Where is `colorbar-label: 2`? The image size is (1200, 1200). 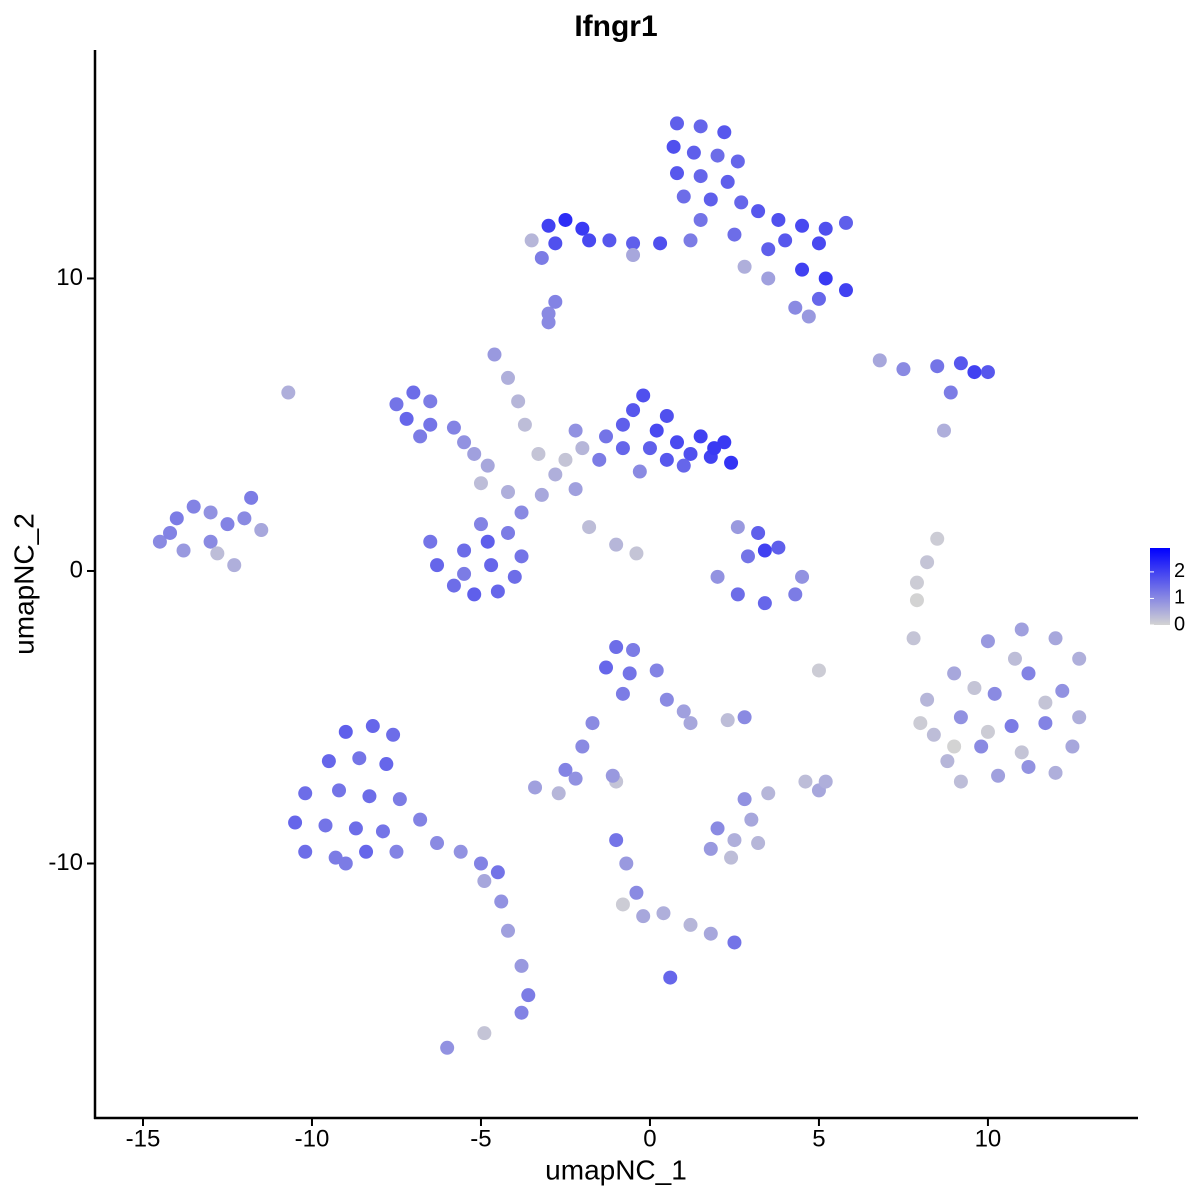
colorbar-label: 2 is located at coordinates (1179, 571).